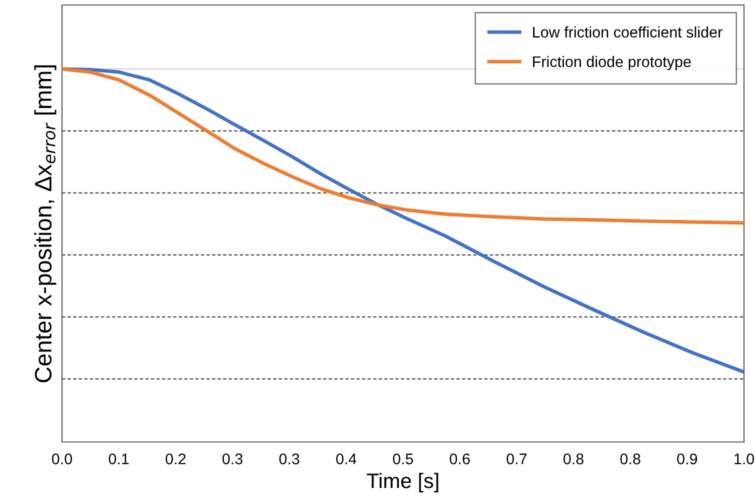 The width and height of the screenshot is (755, 502). Describe the element at coordinates (118, 459) in the screenshot. I see `x-tick-label: 0.1` at that location.